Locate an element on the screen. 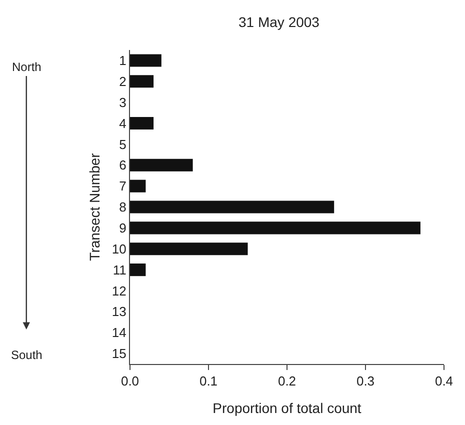 Image resolution: width=465 pixels, height=425 pixels. y-tick-label: 13 is located at coordinates (119, 312).